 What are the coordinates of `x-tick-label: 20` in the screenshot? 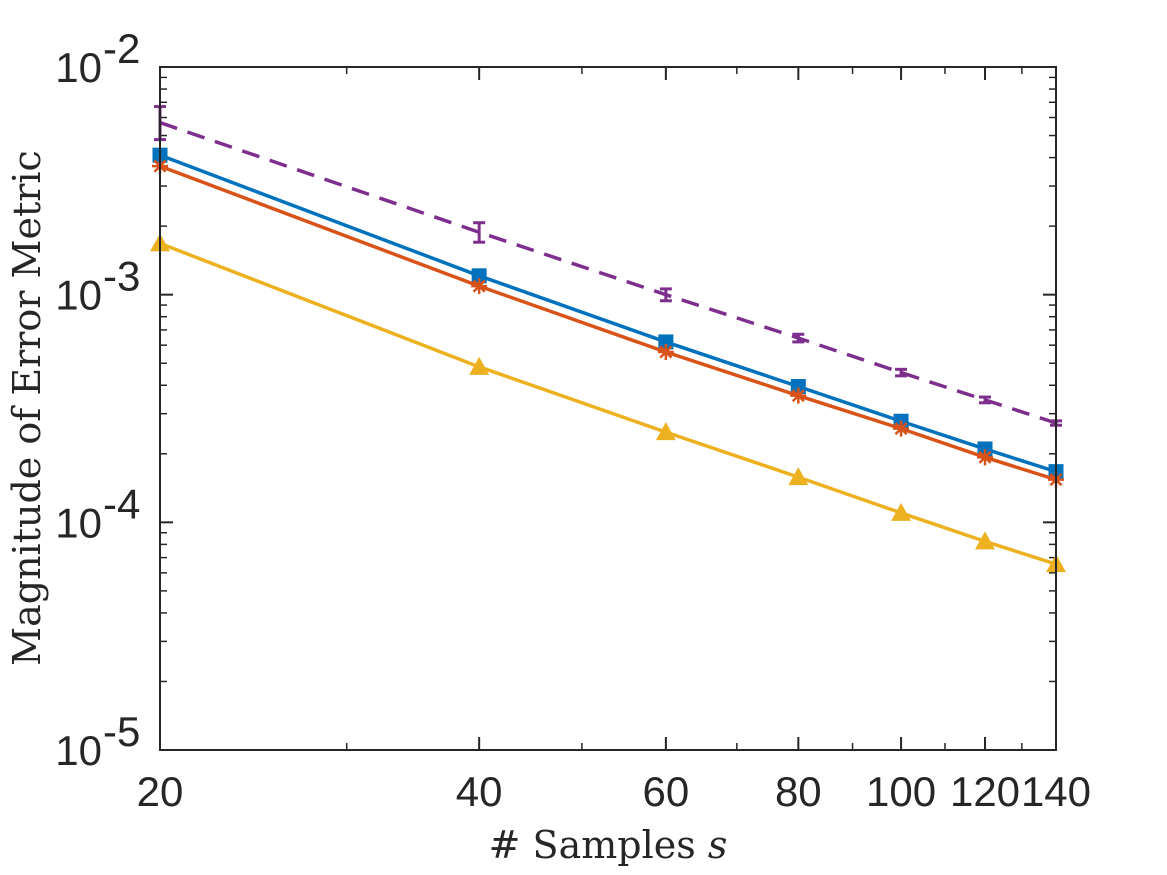 It's located at (160, 791).